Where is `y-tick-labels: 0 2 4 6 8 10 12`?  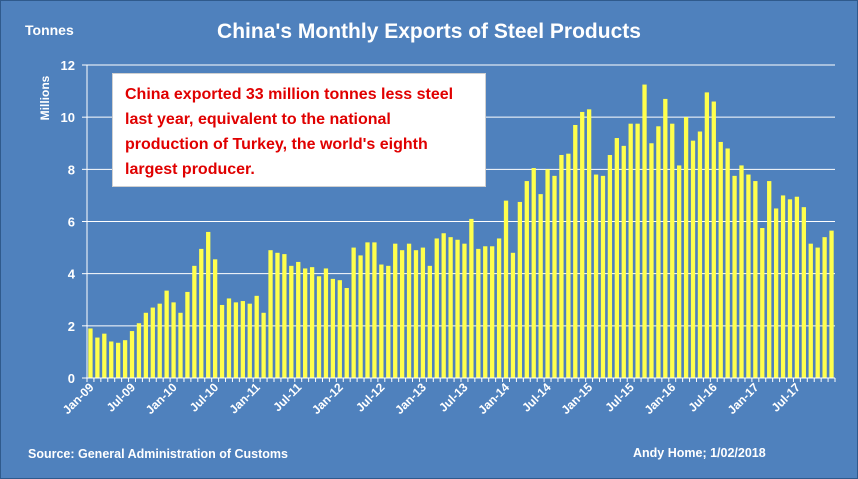 y-tick-labels: 0 2 4 6 8 10 12 is located at coordinates (68, 222).